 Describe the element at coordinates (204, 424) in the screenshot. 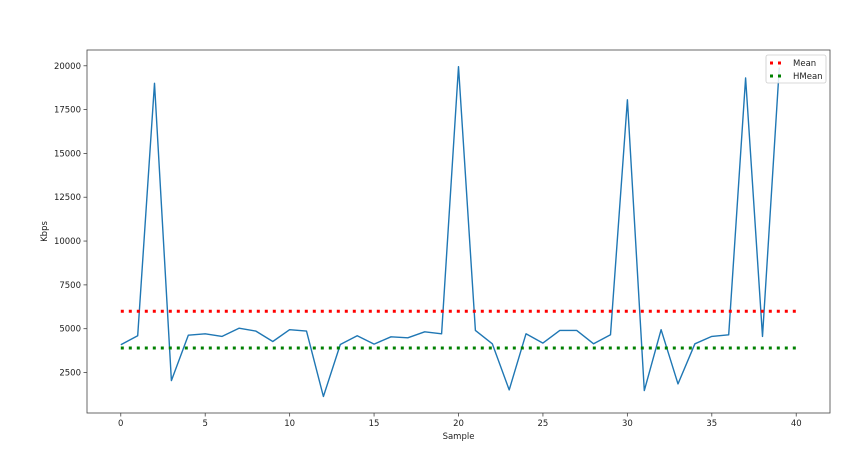

I see `x-tick-label: 5` at that location.